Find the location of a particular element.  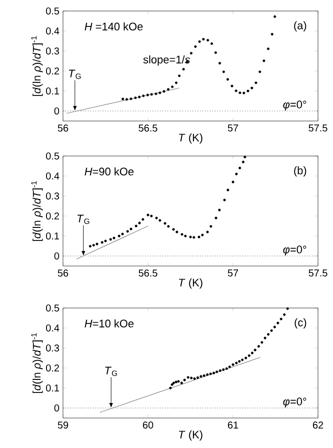

annotation: (b) is located at coordinates (300, 171).